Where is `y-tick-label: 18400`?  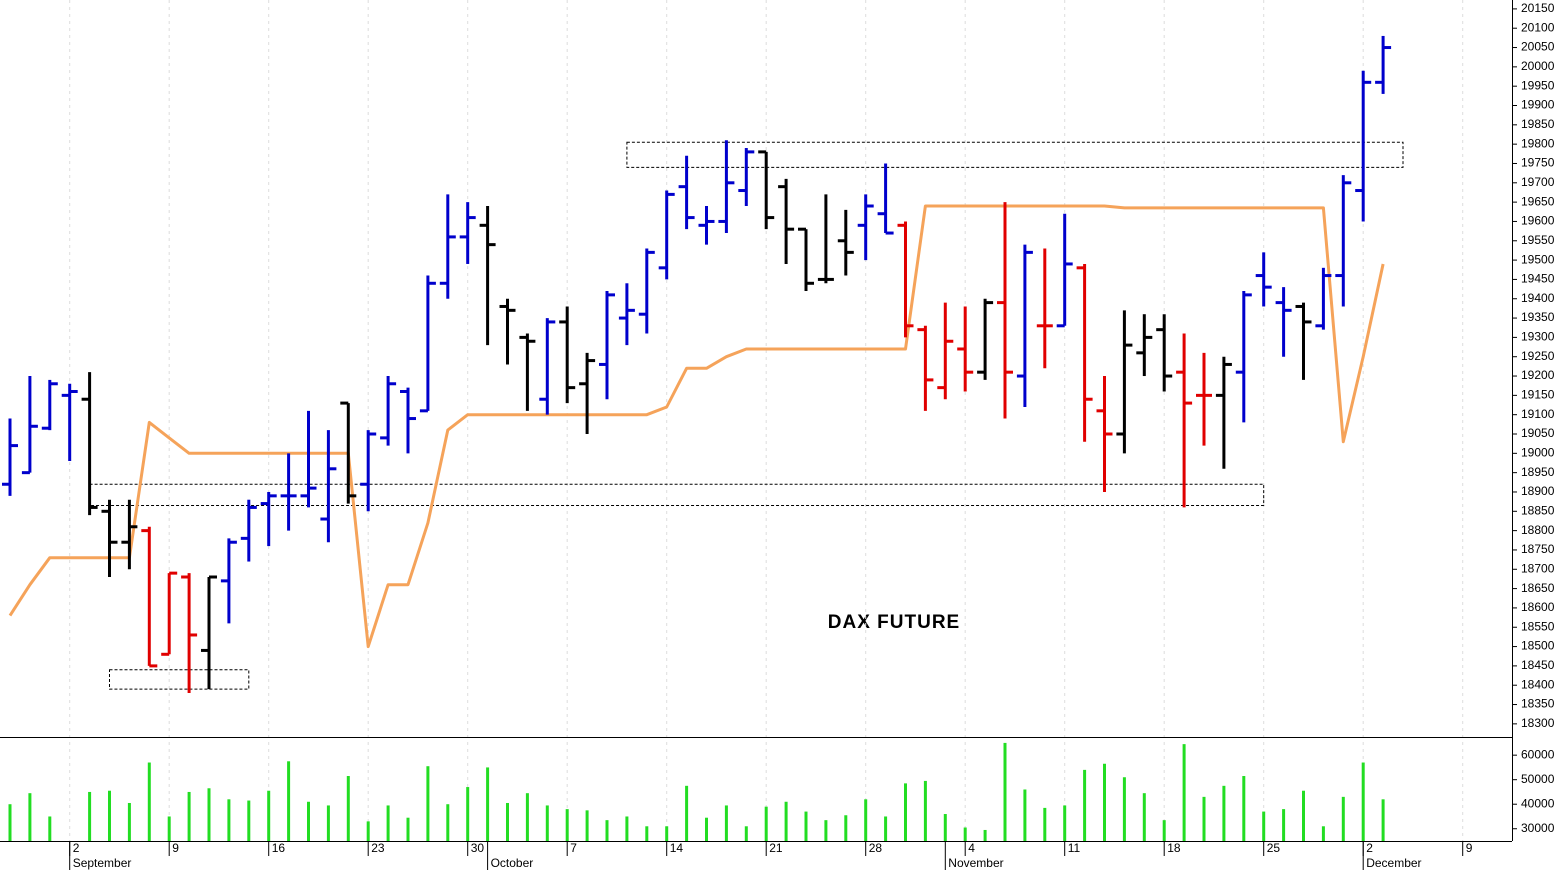 y-tick-label: 18400 is located at coordinates (1538, 684).